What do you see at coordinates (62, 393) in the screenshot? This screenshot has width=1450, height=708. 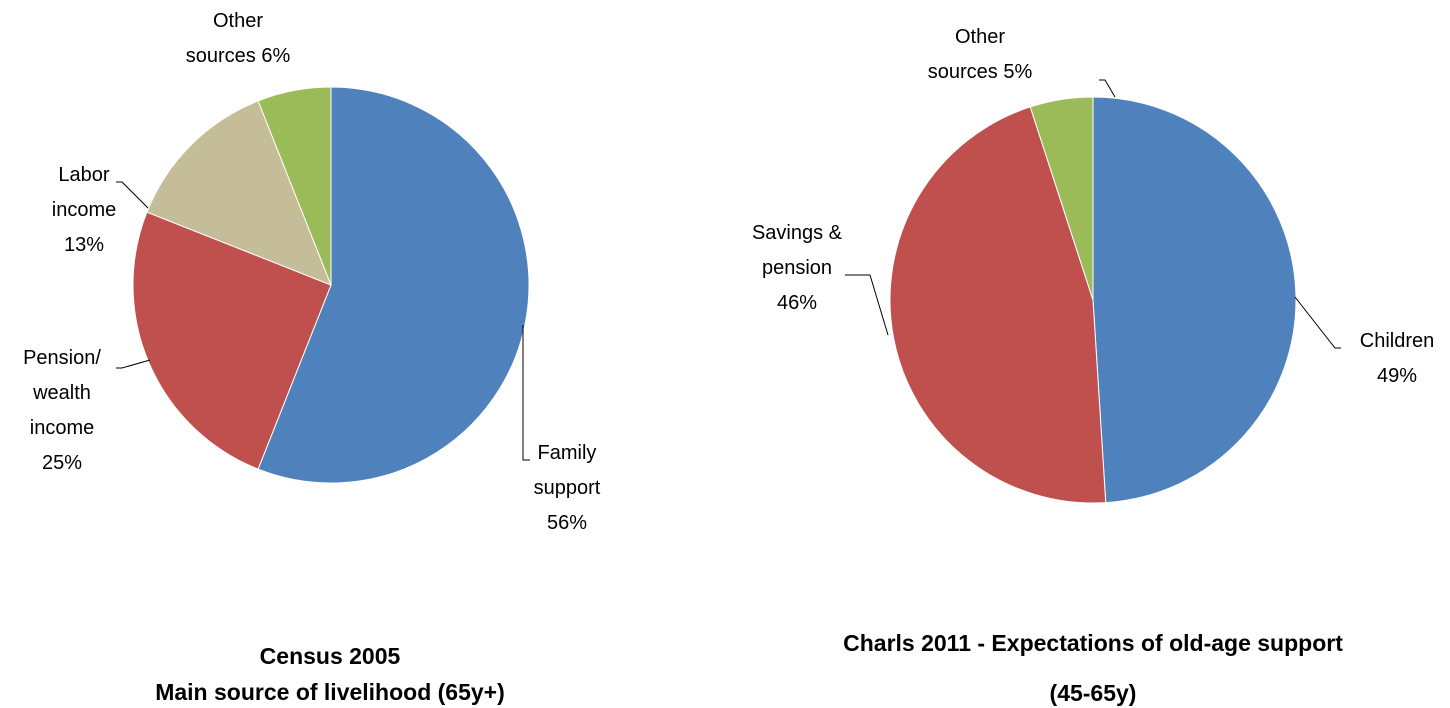 I see `label-category: Pension/ wealth income` at bounding box center [62, 393].